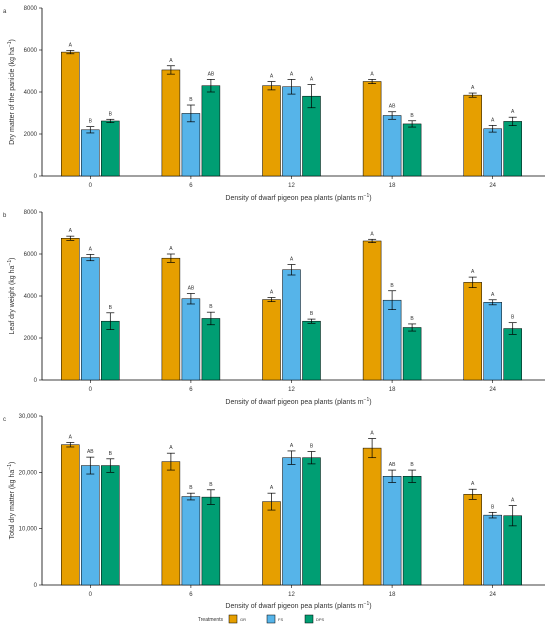 The image size is (550, 631). What do you see at coordinates (211, 620) in the screenshot?
I see `legend-title: Treatments` at bounding box center [211, 620].